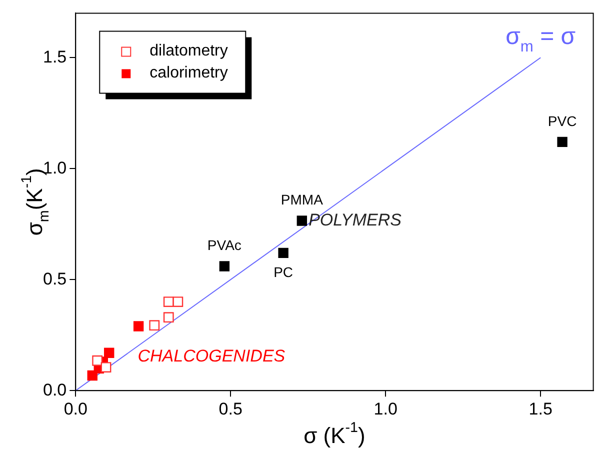 The image size is (601, 453). Describe the element at coordinates (189, 73) in the screenshot. I see `legend-label: calorimetry` at that location.